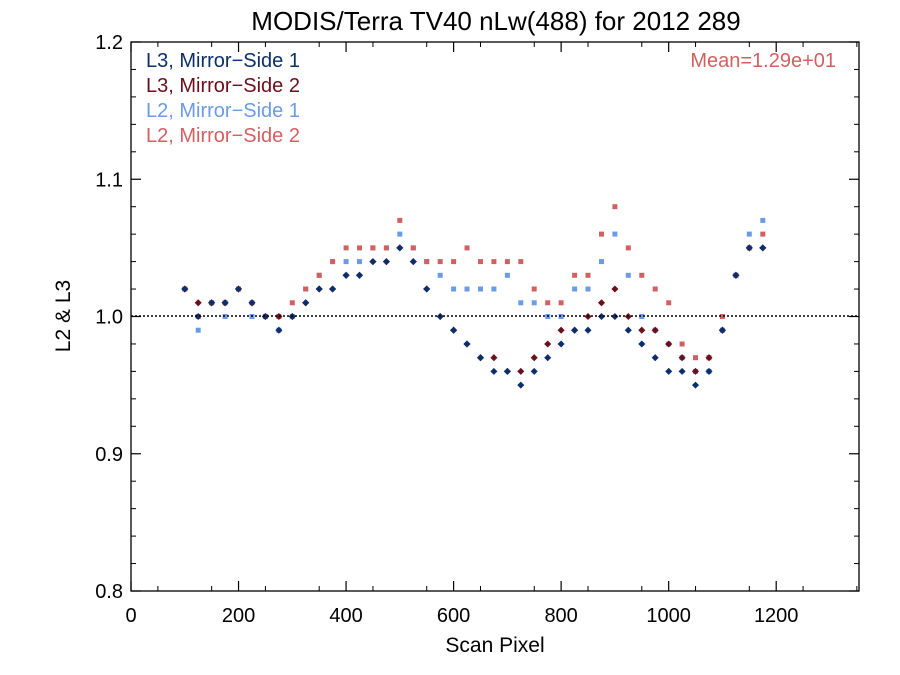 This screenshot has height=675, width=900. What do you see at coordinates (668, 616) in the screenshot?
I see `x-tick-label: 1000` at bounding box center [668, 616].